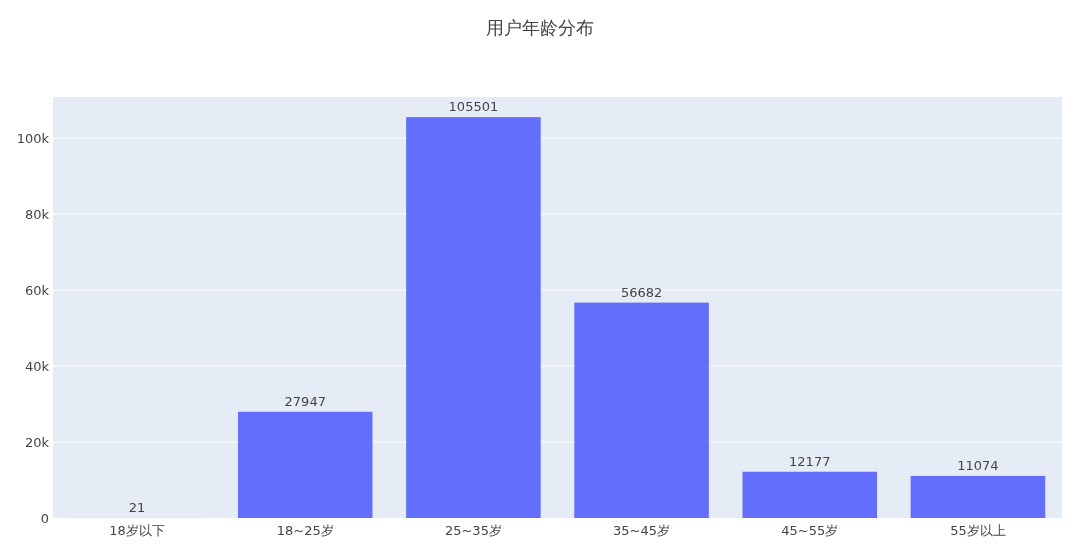  I want to click on chart-title: 用户年龄分布, so click(540, 27).